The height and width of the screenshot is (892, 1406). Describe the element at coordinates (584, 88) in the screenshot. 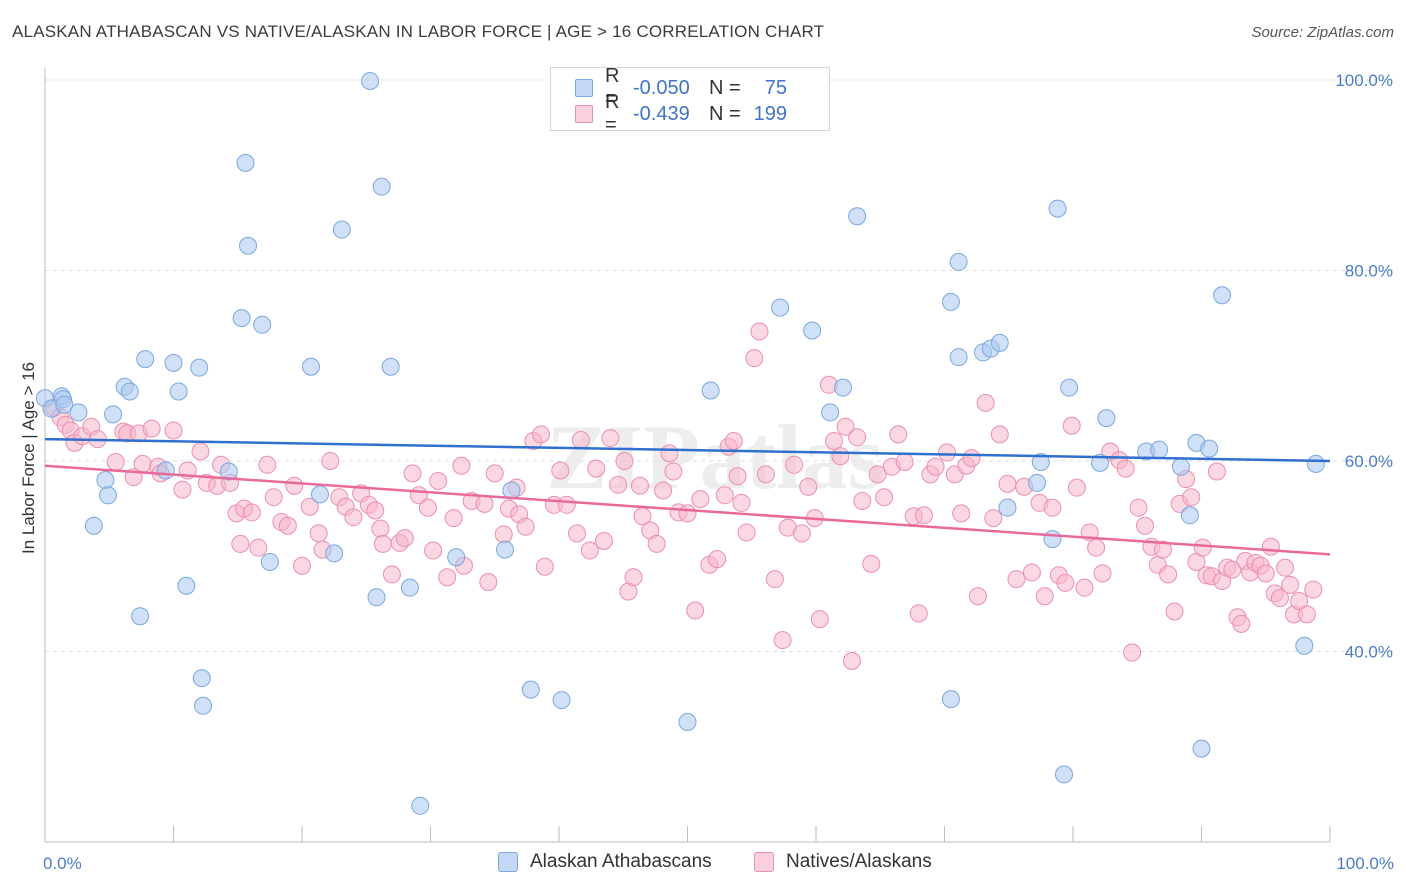

I see `legend-swatch-blue` at that location.